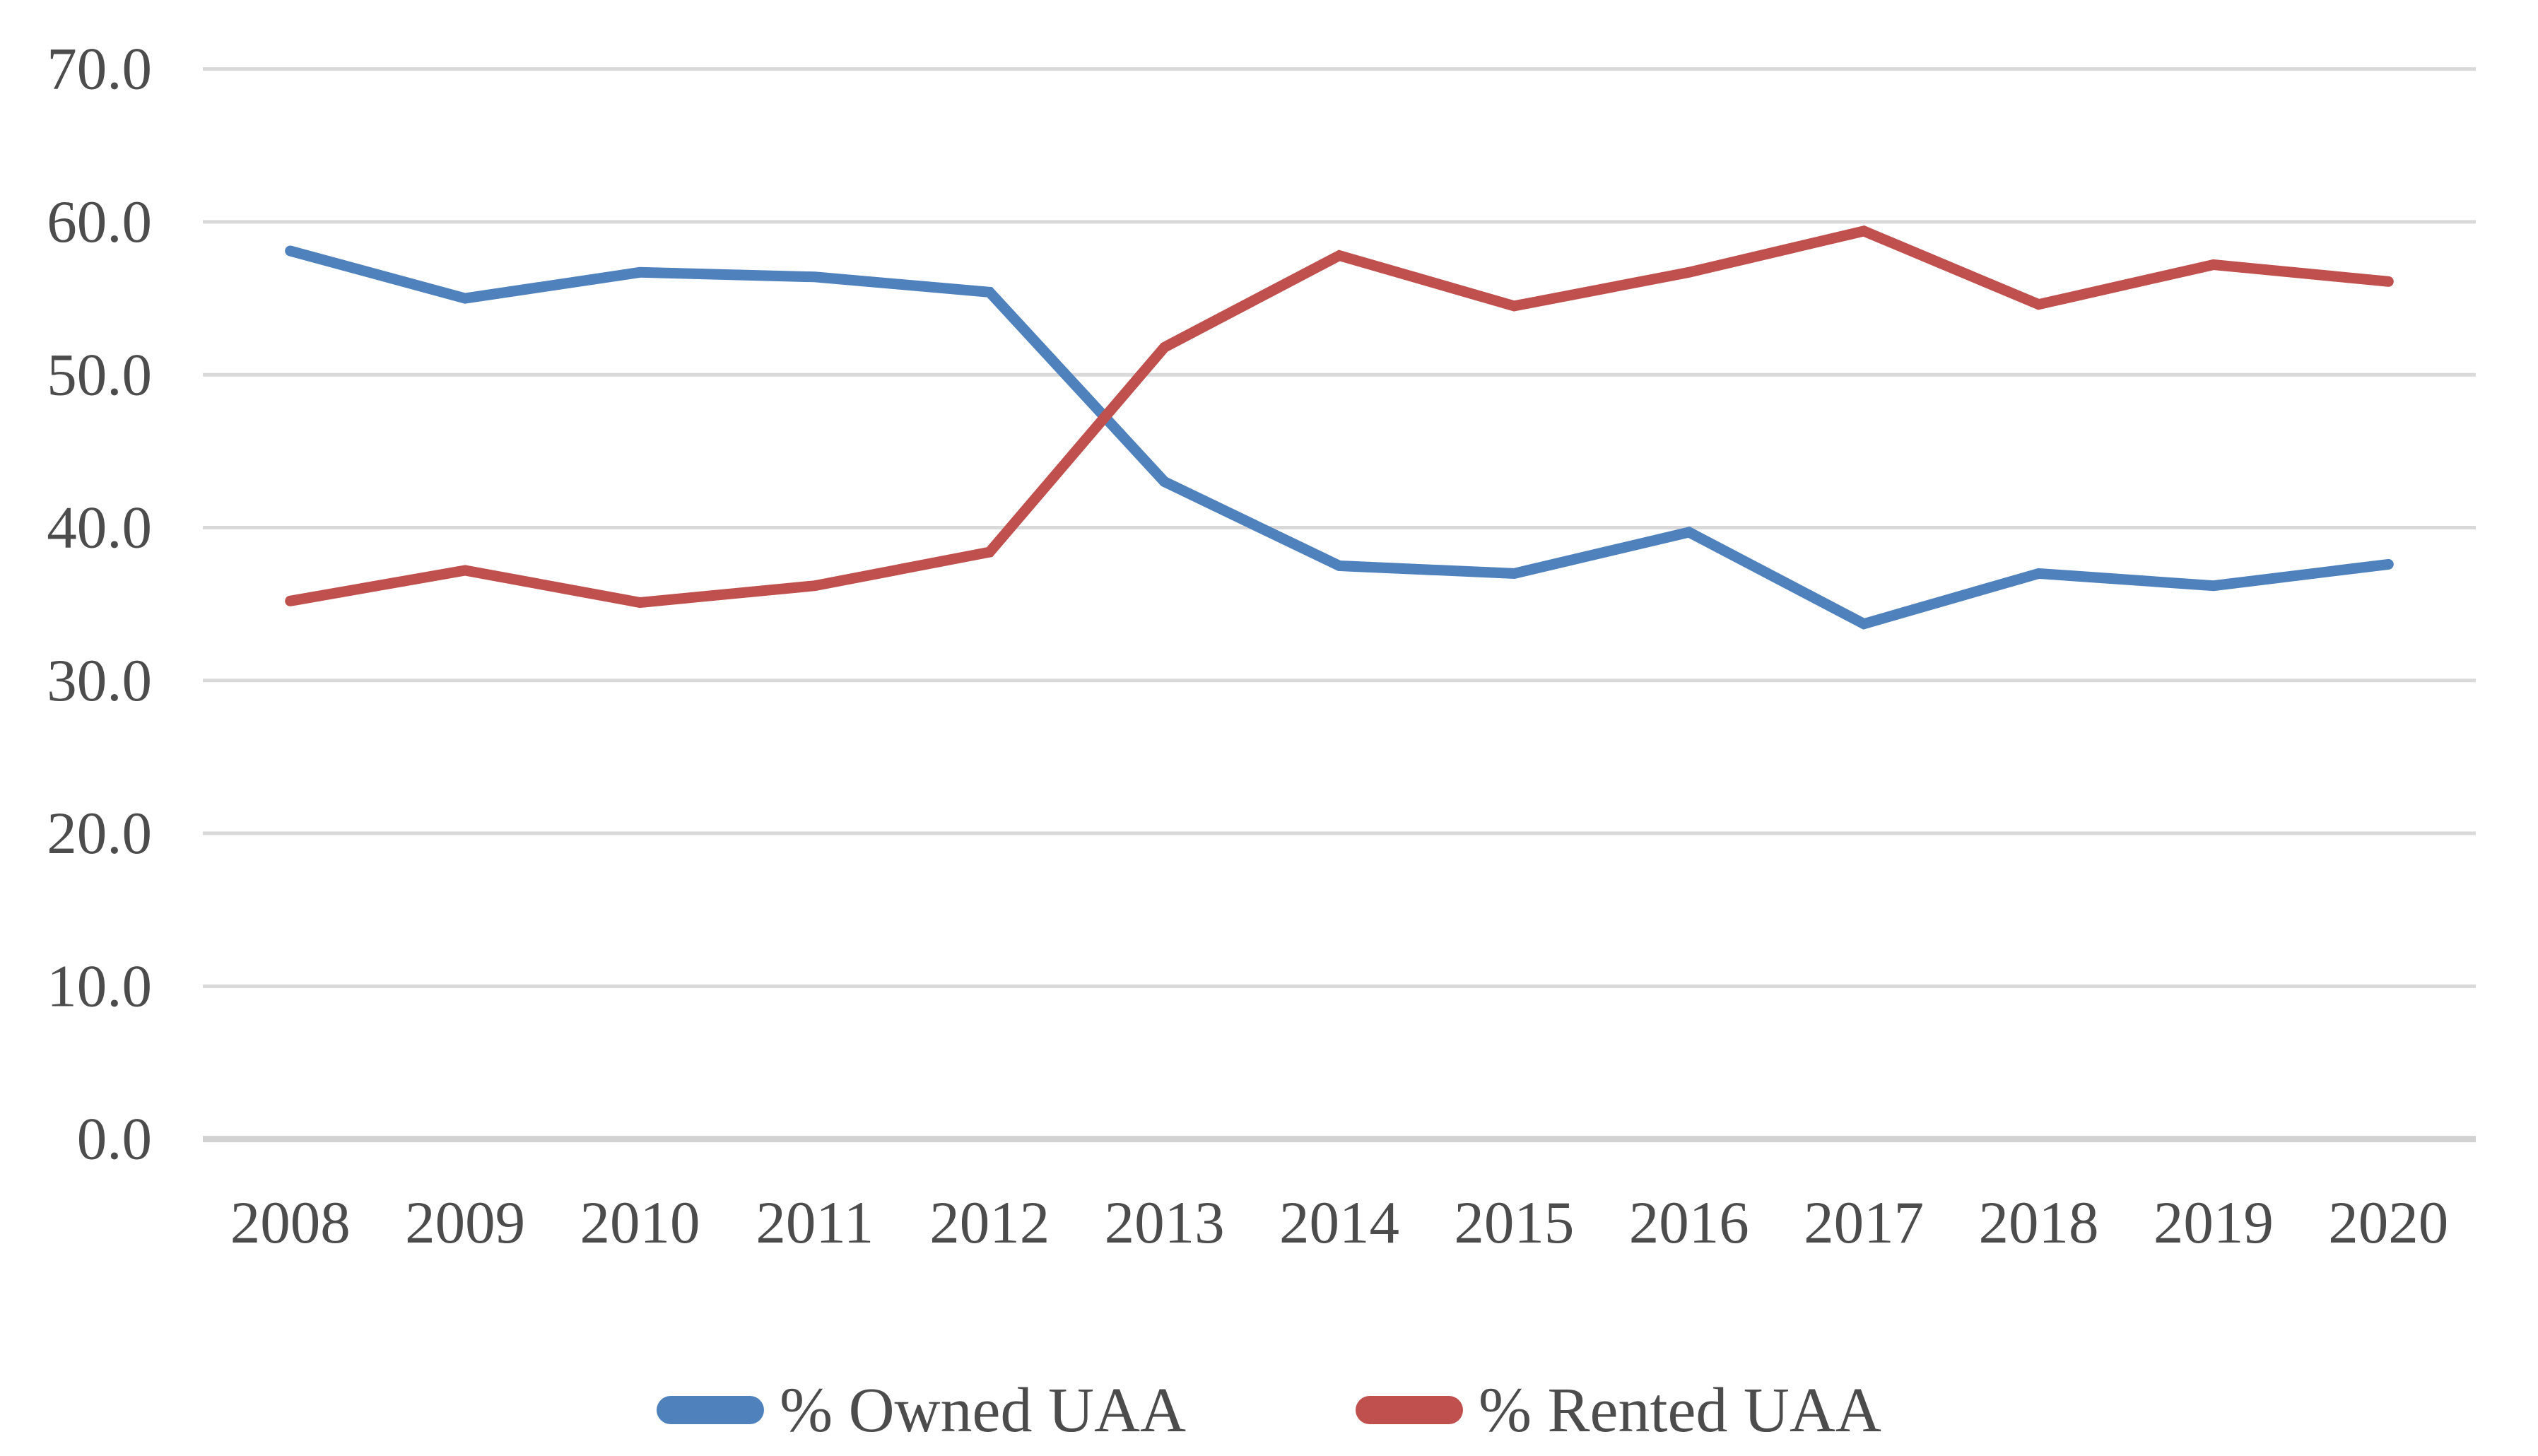 Image resolution: width=2538 pixels, height=1456 pixels. What do you see at coordinates (99, 69) in the screenshot?
I see `y-tick-label: 70.0` at bounding box center [99, 69].